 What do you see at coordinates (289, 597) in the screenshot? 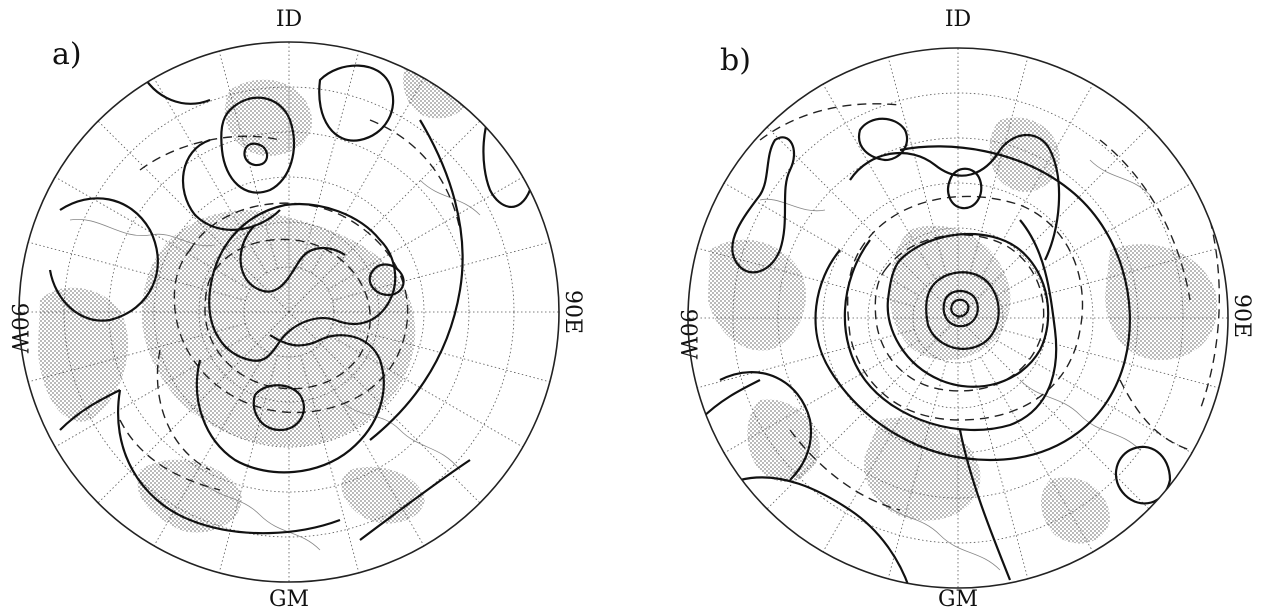
I see `panel-a-bottom-label: GM` at bounding box center [289, 597].